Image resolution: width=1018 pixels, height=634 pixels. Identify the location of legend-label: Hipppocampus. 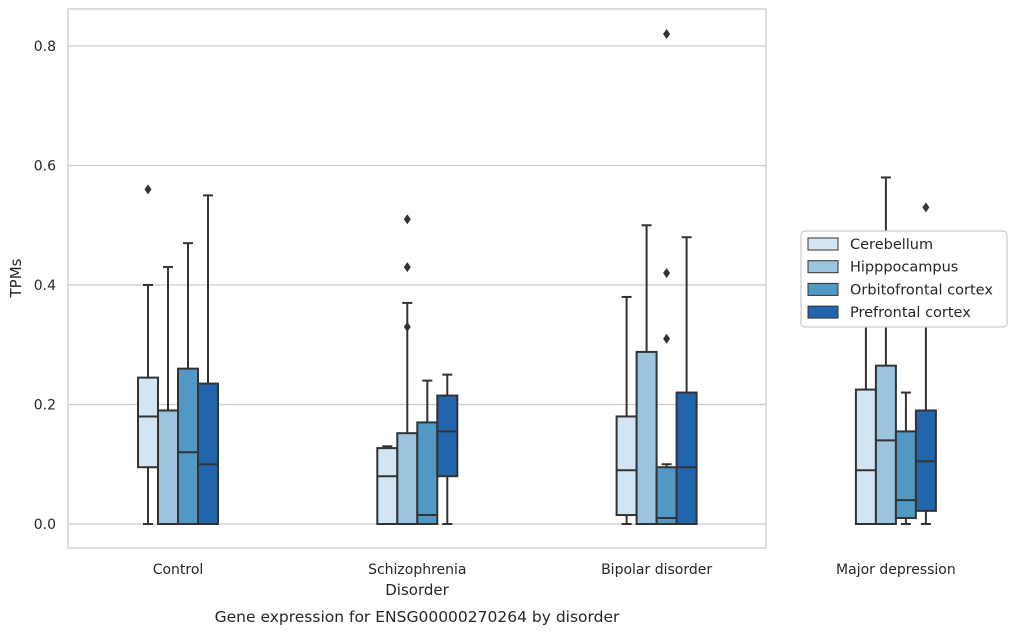
(904, 268).